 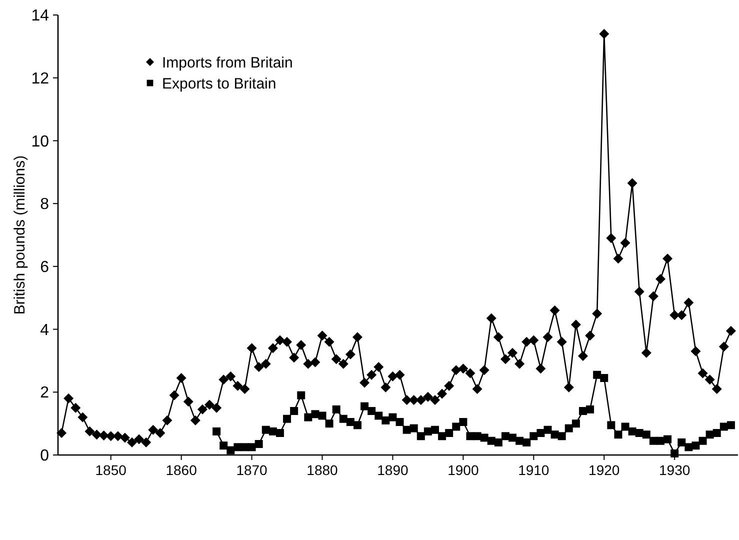 What do you see at coordinates (392, 470) in the screenshot?
I see `x-tick-label: 1890` at bounding box center [392, 470].